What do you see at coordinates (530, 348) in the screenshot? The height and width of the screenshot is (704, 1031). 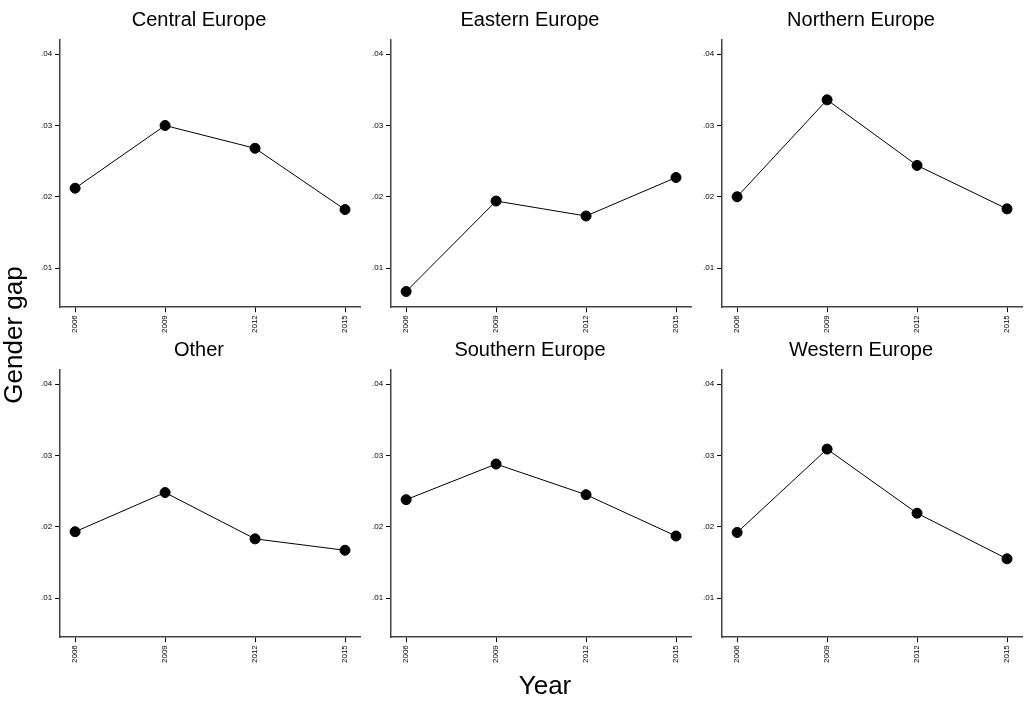 I see `chart-title: Southern Europe` at bounding box center [530, 348].